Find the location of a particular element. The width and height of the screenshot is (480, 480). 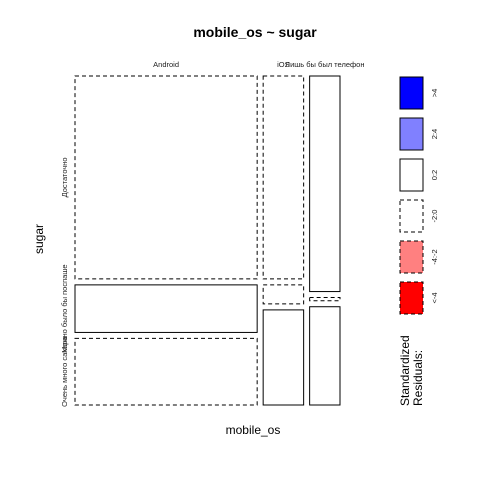

y-axis-title: sugar is located at coordinates (39, 239).